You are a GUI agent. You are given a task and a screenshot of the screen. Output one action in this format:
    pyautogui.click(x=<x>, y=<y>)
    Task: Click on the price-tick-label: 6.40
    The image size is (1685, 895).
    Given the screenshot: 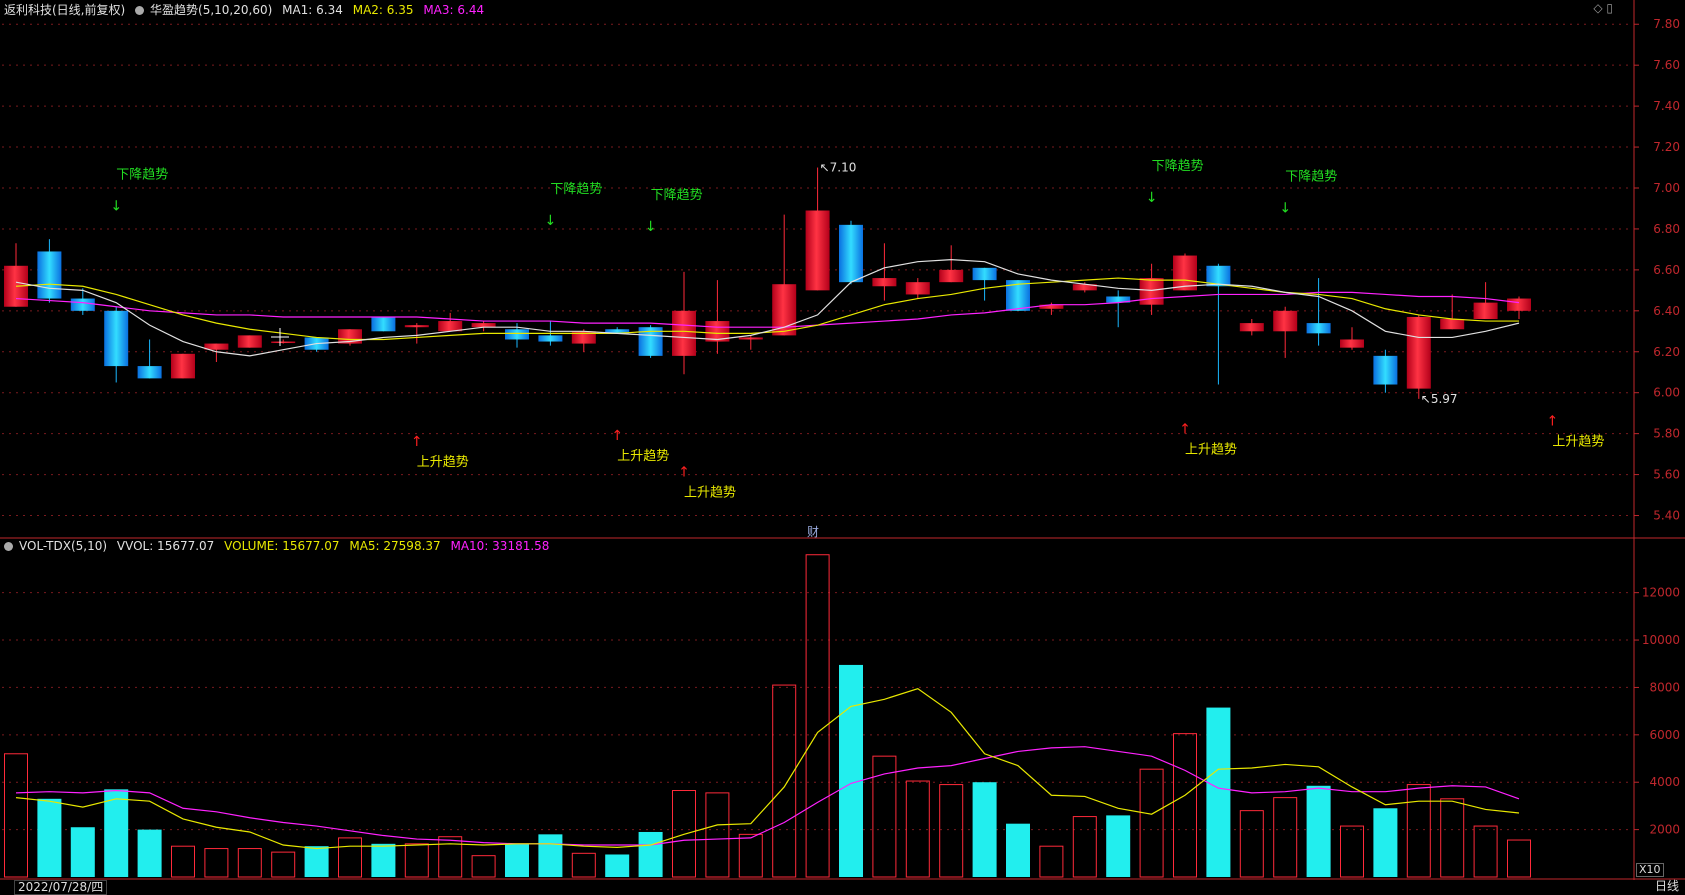 What is the action you would take?
    pyautogui.click(x=1666, y=311)
    